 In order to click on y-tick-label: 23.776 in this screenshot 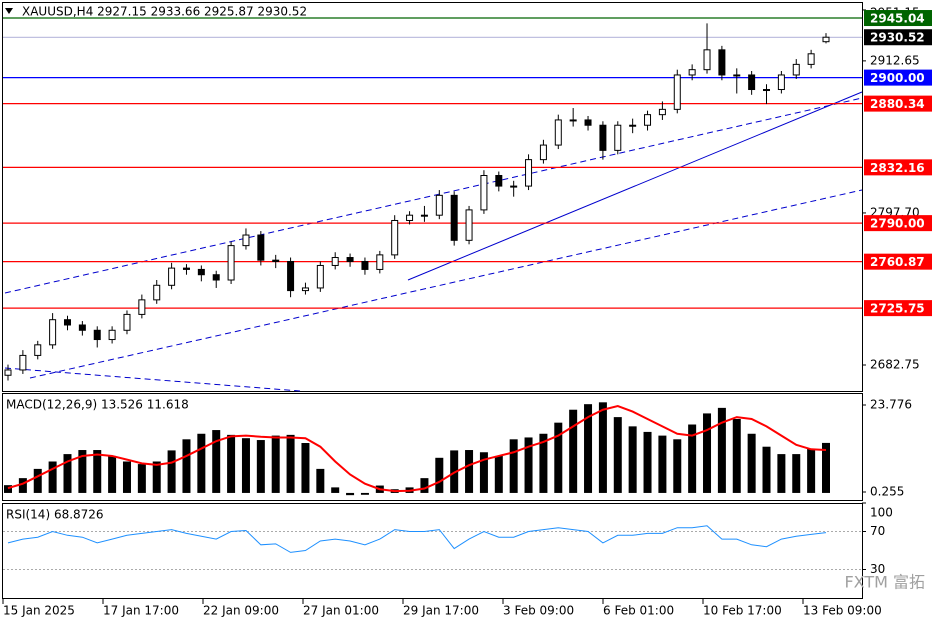, I will do `click(891, 404)`.